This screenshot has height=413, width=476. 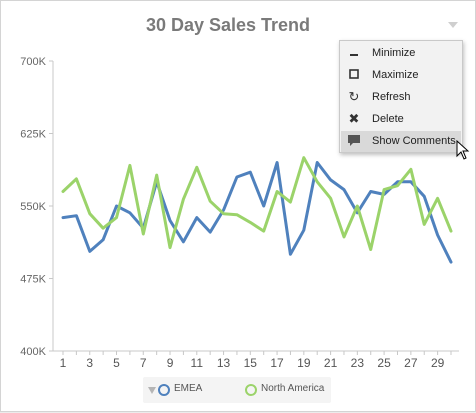 What do you see at coordinates (33, 280) in the screenshot?
I see `y-tick-label: 475K` at bounding box center [33, 280].